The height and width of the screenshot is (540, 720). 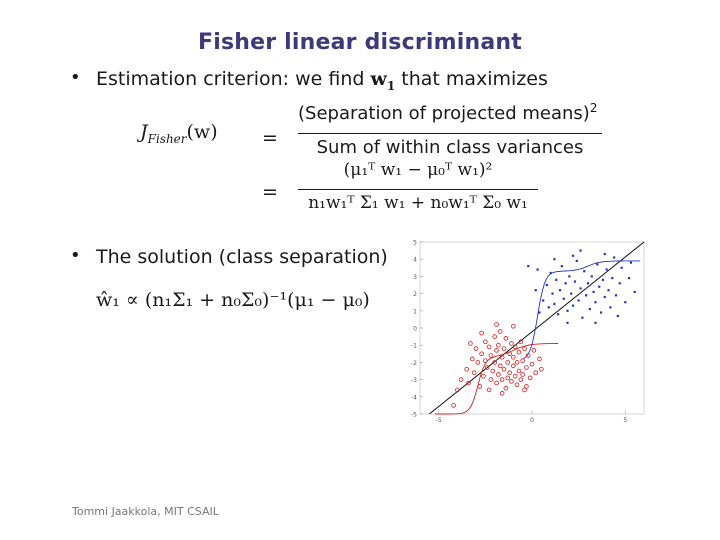 What do you see at coordinates (532, 420) in the screenshot?
I see `x-tick-label: 0` at bounding box center [532, 420].